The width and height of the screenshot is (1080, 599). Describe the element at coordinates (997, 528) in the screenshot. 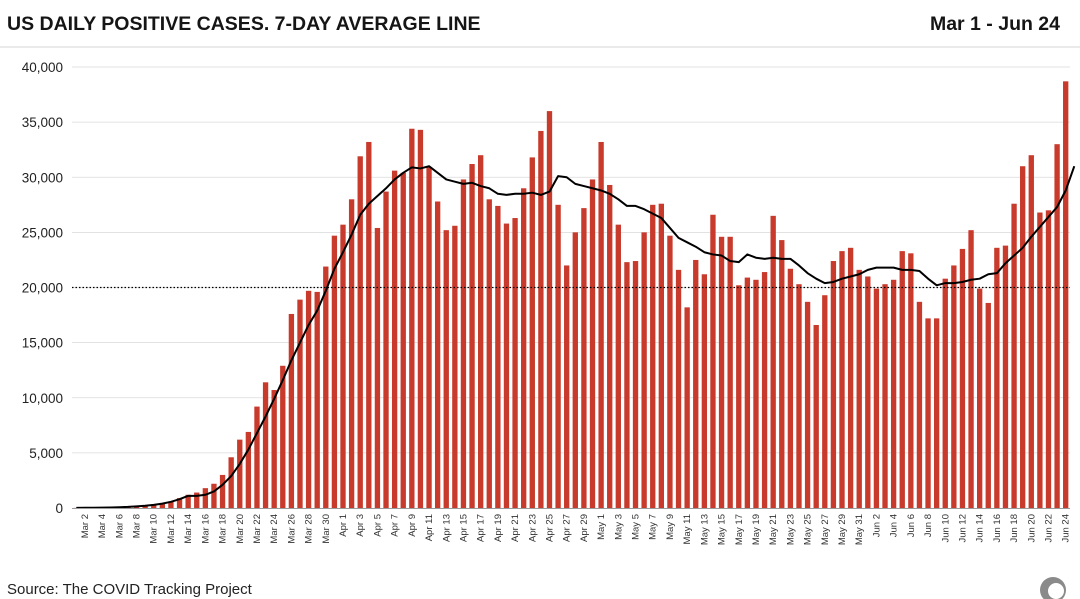

I see `x-tick-label: Jun 16` at that location.